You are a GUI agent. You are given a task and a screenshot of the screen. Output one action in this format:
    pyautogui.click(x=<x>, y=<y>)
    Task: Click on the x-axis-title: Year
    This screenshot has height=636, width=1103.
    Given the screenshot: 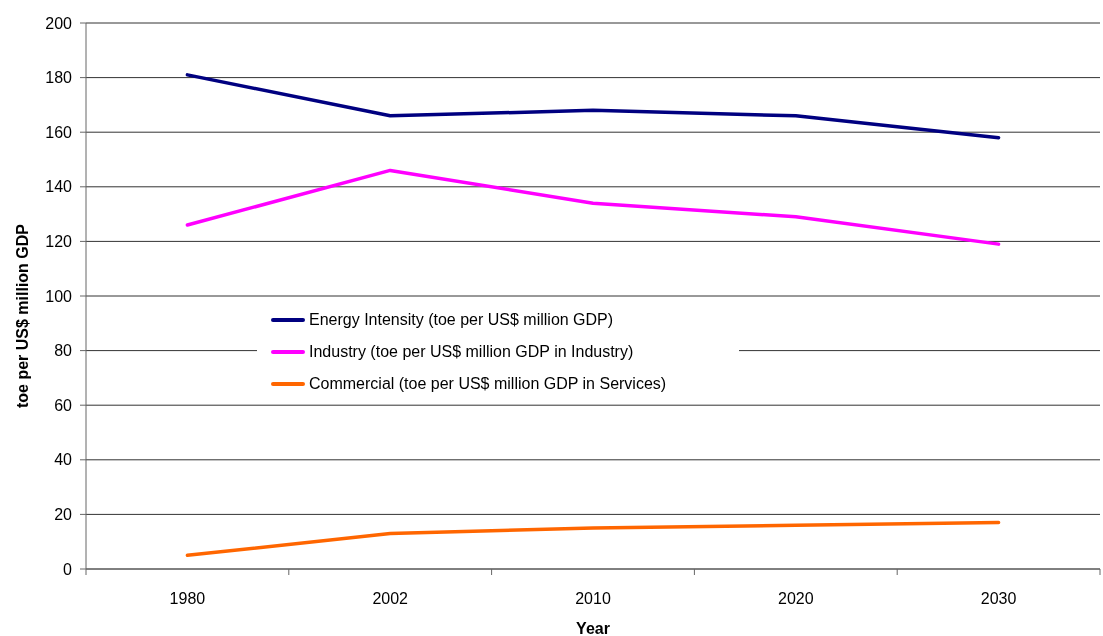 What is the action you would take?
    pyautogui.click(x=593, y=627)
    